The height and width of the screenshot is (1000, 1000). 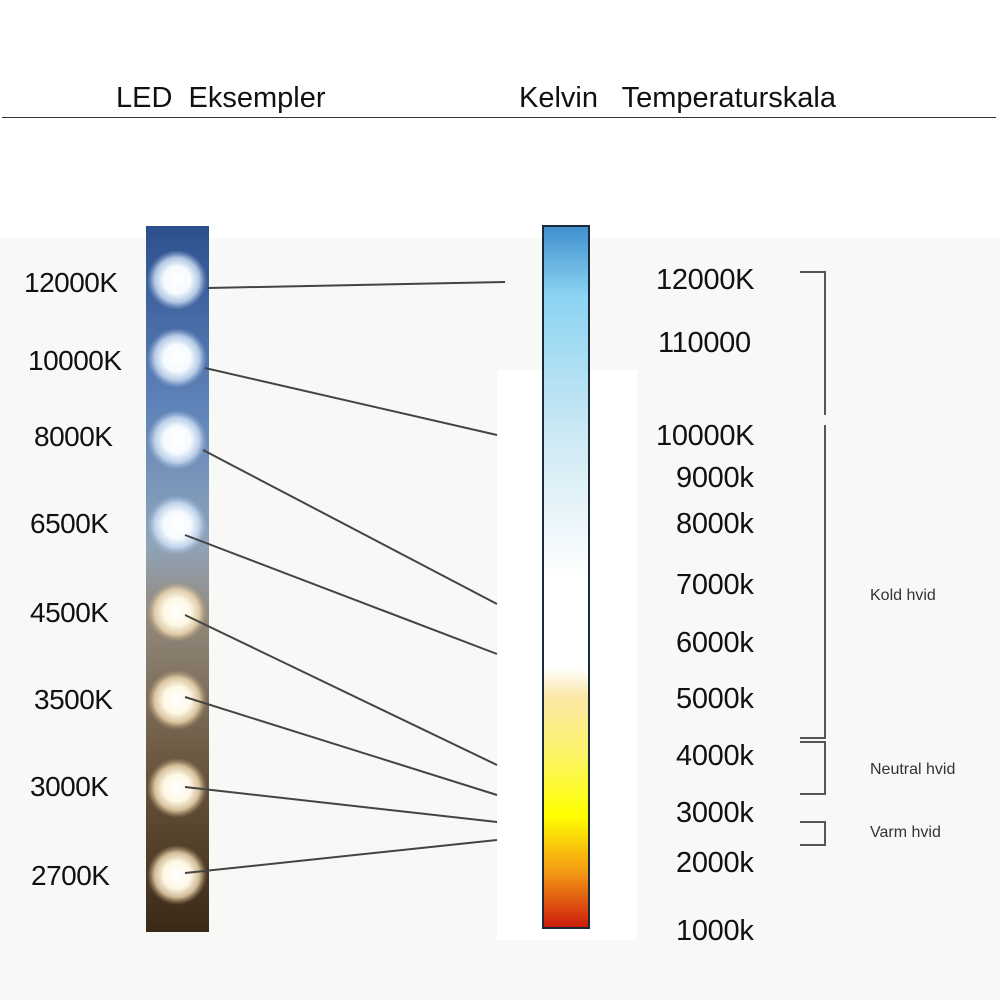 I want to click on bracket-neutral, so click(x=813, y=768).